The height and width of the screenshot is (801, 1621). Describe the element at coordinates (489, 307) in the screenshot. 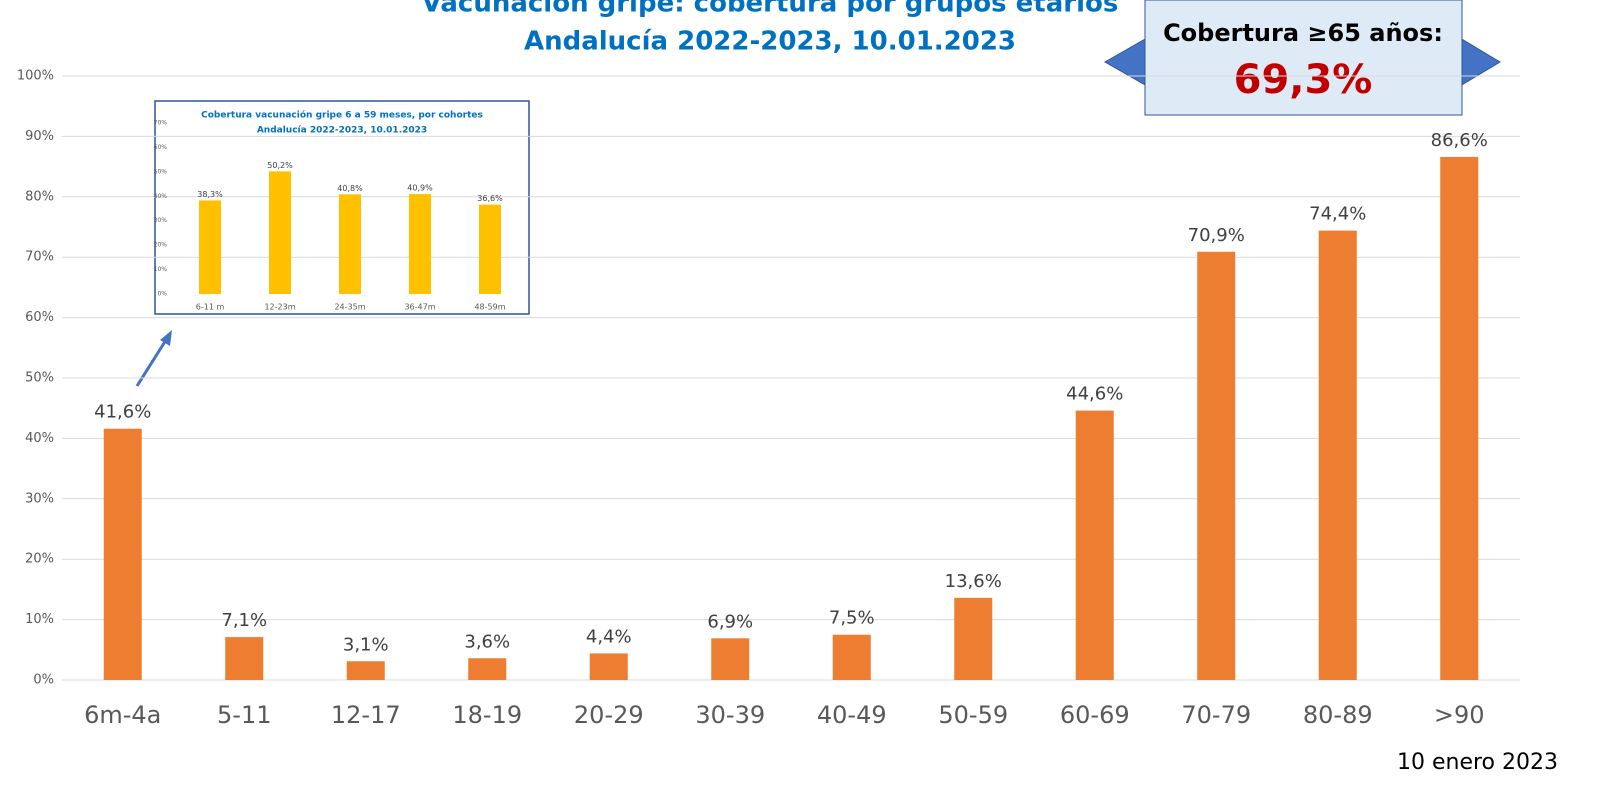

I see `inset-x-tick-label: 48-59m` at that location.